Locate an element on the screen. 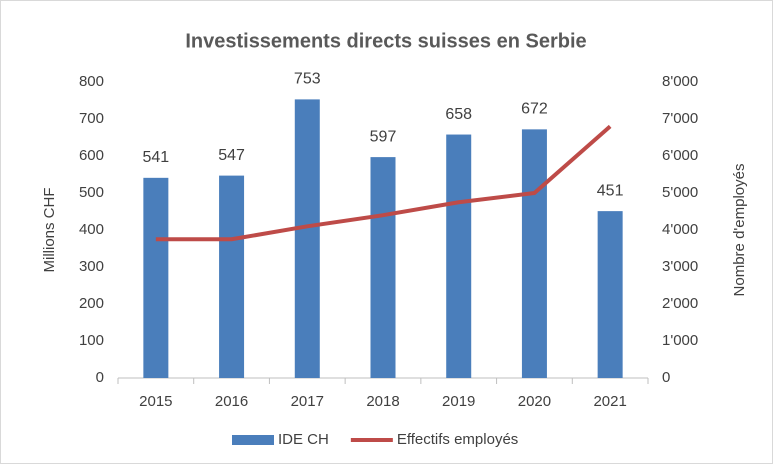  value-label: 547 is located at coordinates (231, 155).